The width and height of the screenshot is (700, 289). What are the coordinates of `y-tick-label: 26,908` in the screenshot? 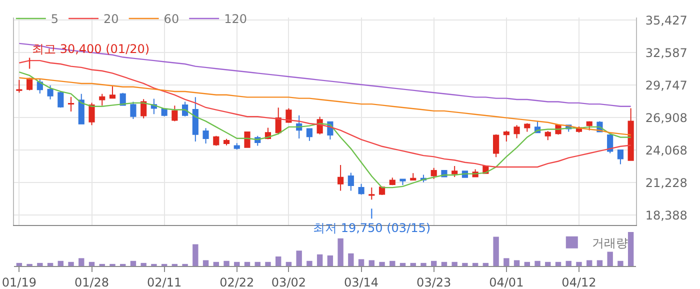 It's located at (666, 117).